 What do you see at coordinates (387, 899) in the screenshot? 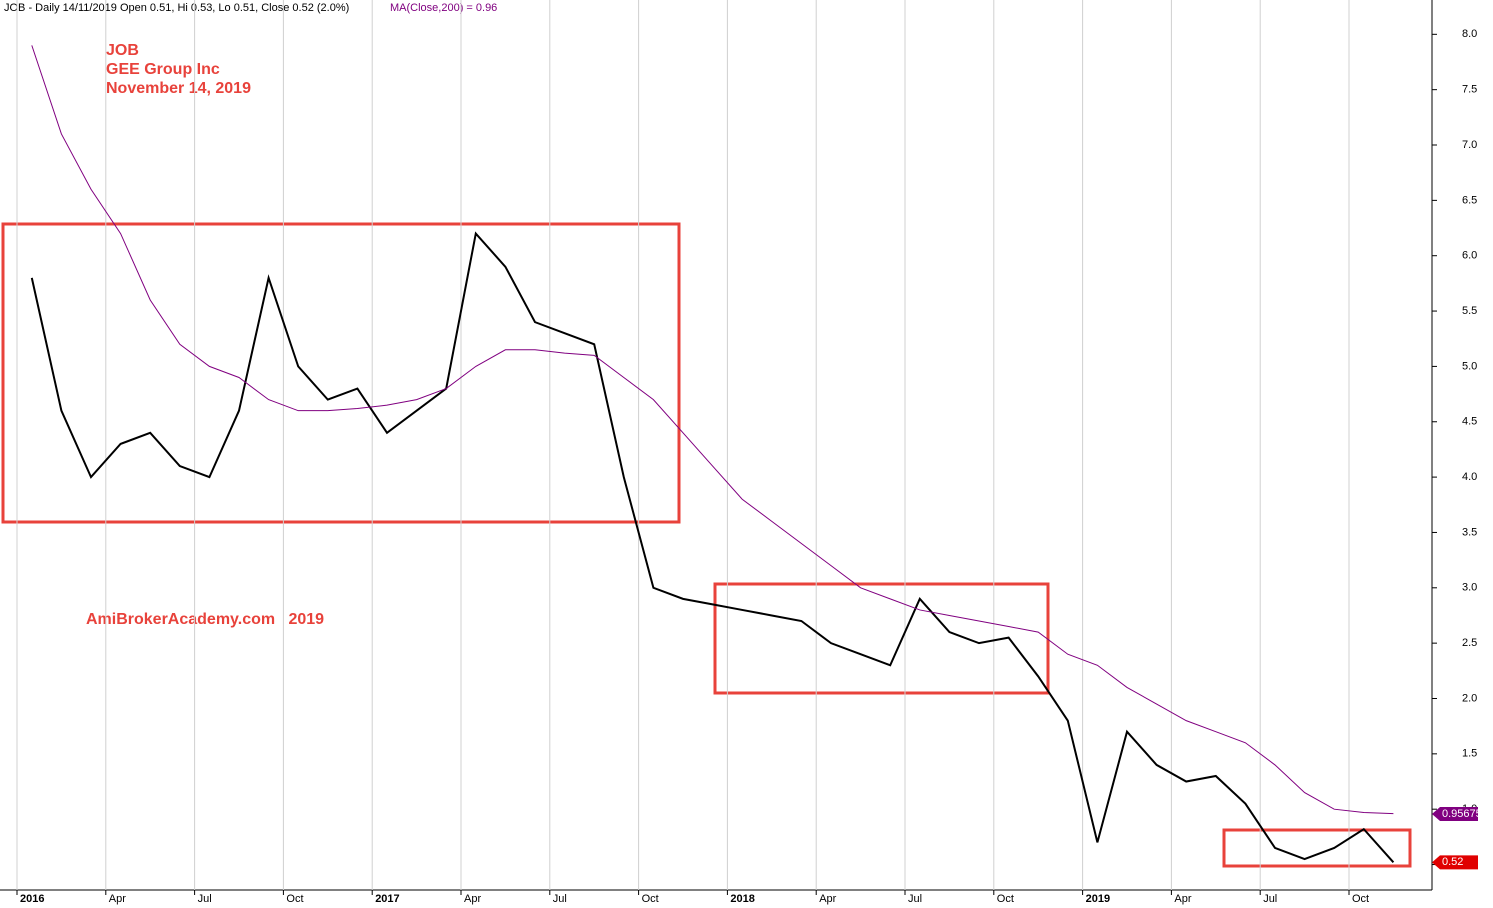
I see `x-tick-label: 2017` at bounding box center [387, 899].